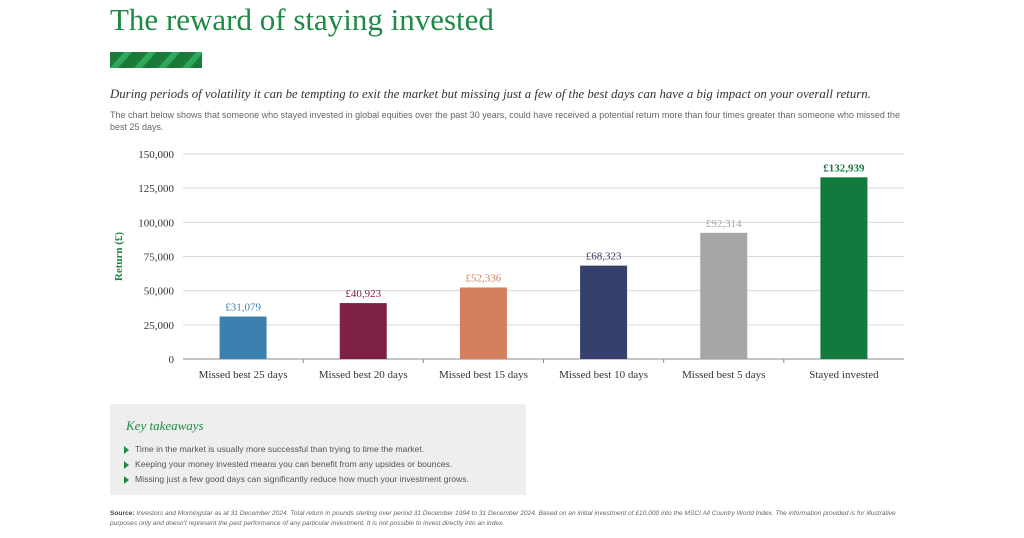  Describe the element at coordinates (844, 375) in the screenshot. I see `x-tick-label: Stayed invested` at that location.